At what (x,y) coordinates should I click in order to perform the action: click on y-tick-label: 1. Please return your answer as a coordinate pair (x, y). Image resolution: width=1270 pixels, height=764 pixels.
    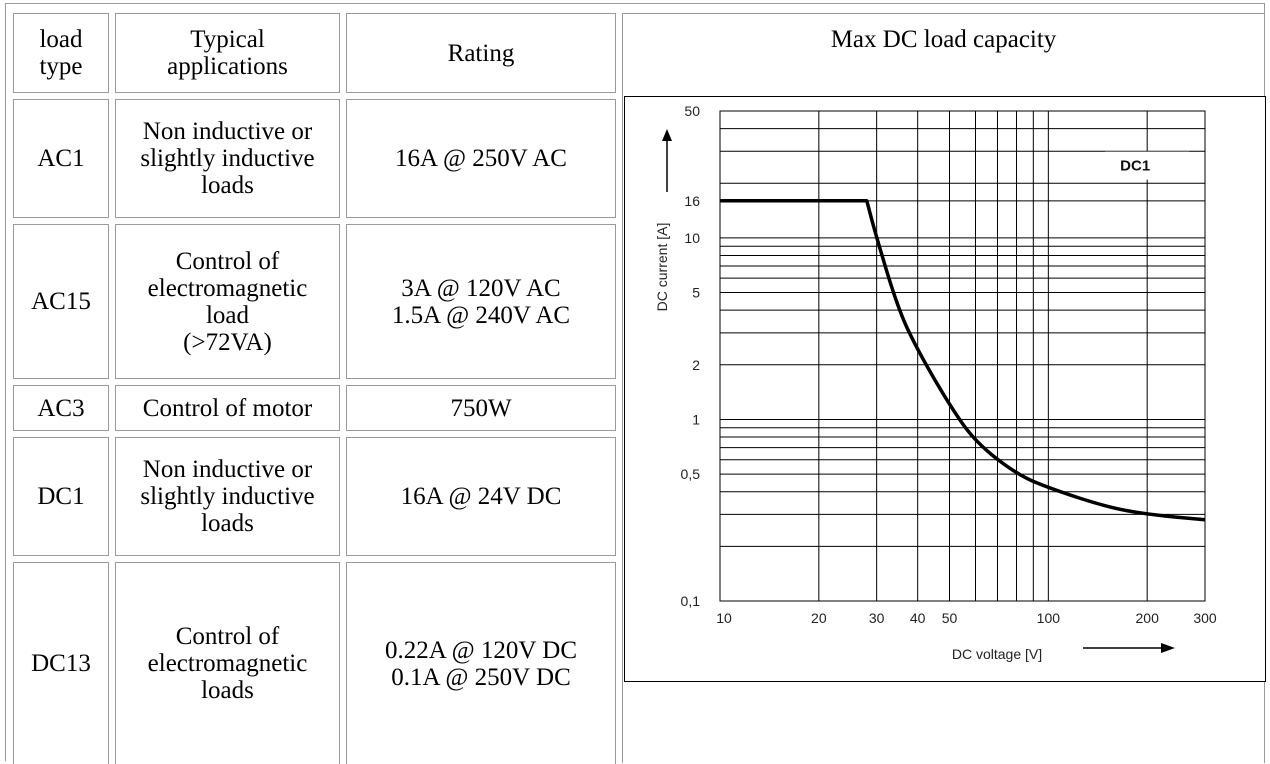
    Looking at the image, I should click on (696, 419).